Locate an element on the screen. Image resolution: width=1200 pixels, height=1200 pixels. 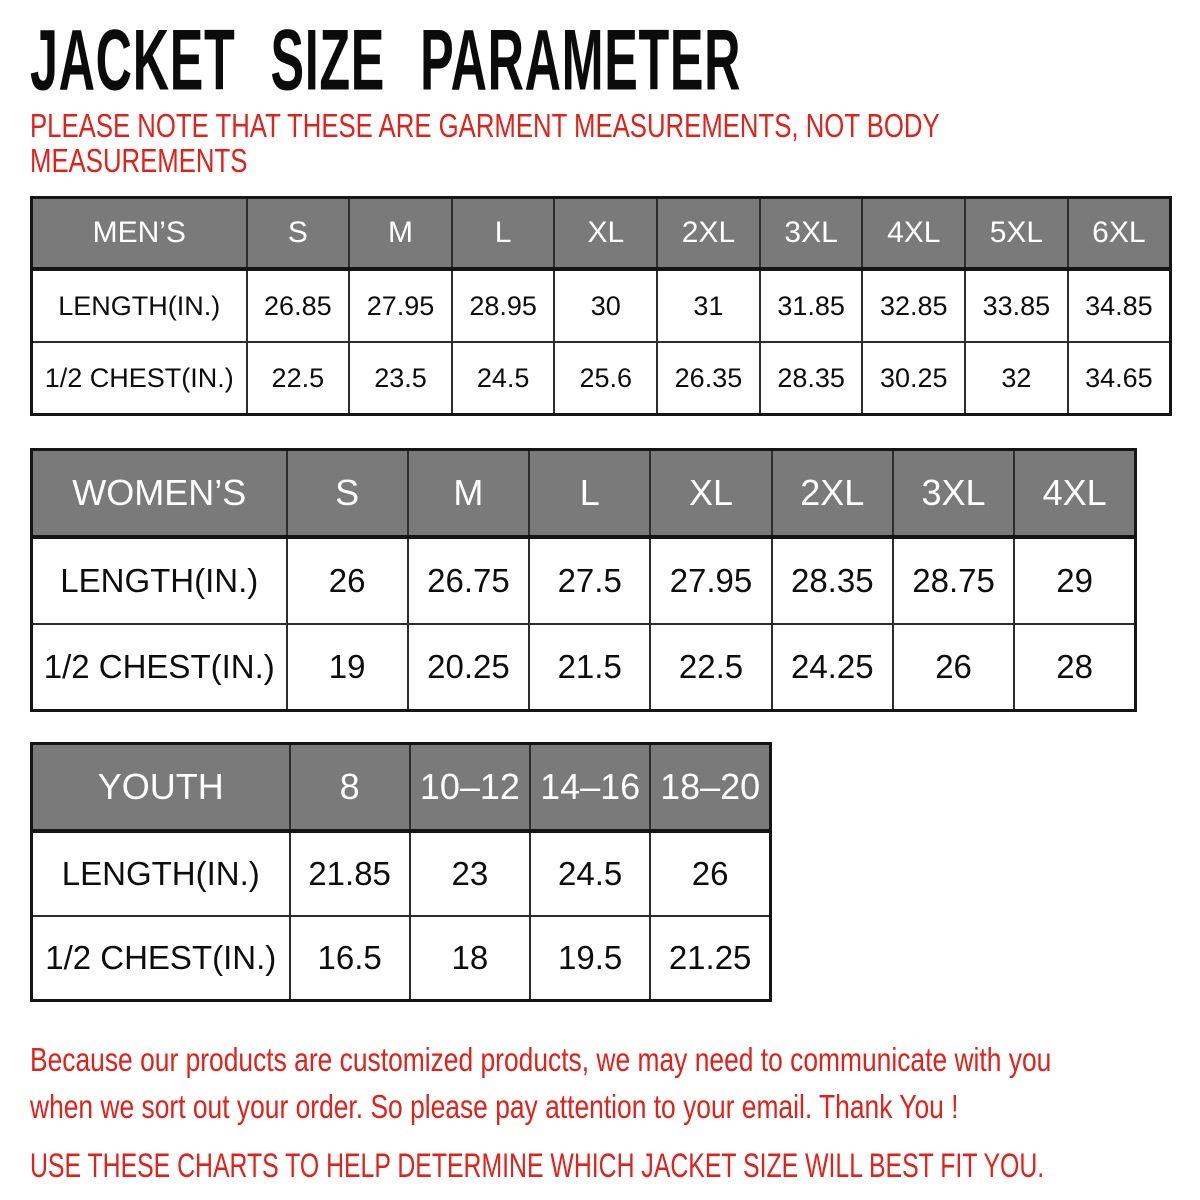
size-value: 31.85 is located at coordinates (811, 305).